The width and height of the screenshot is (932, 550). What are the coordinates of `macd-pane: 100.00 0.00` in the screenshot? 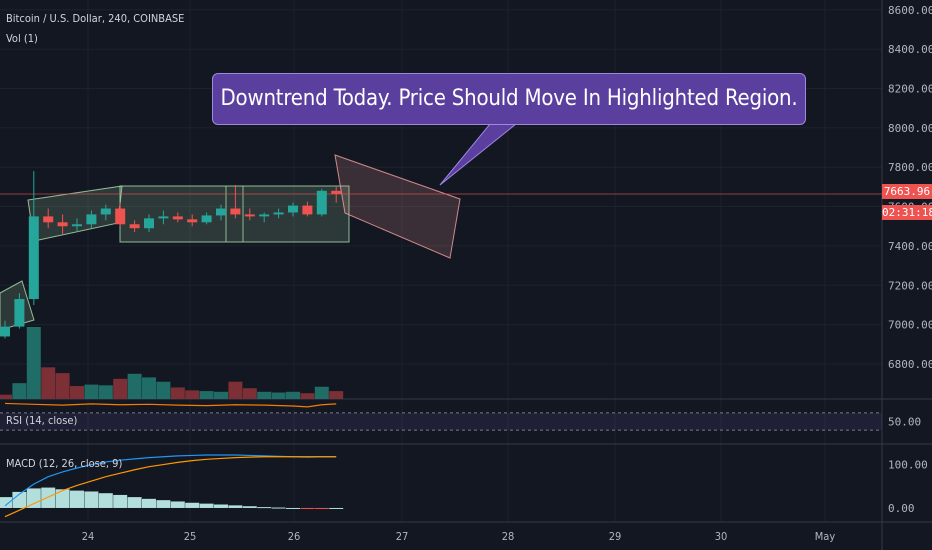 It's located at (464, 486).